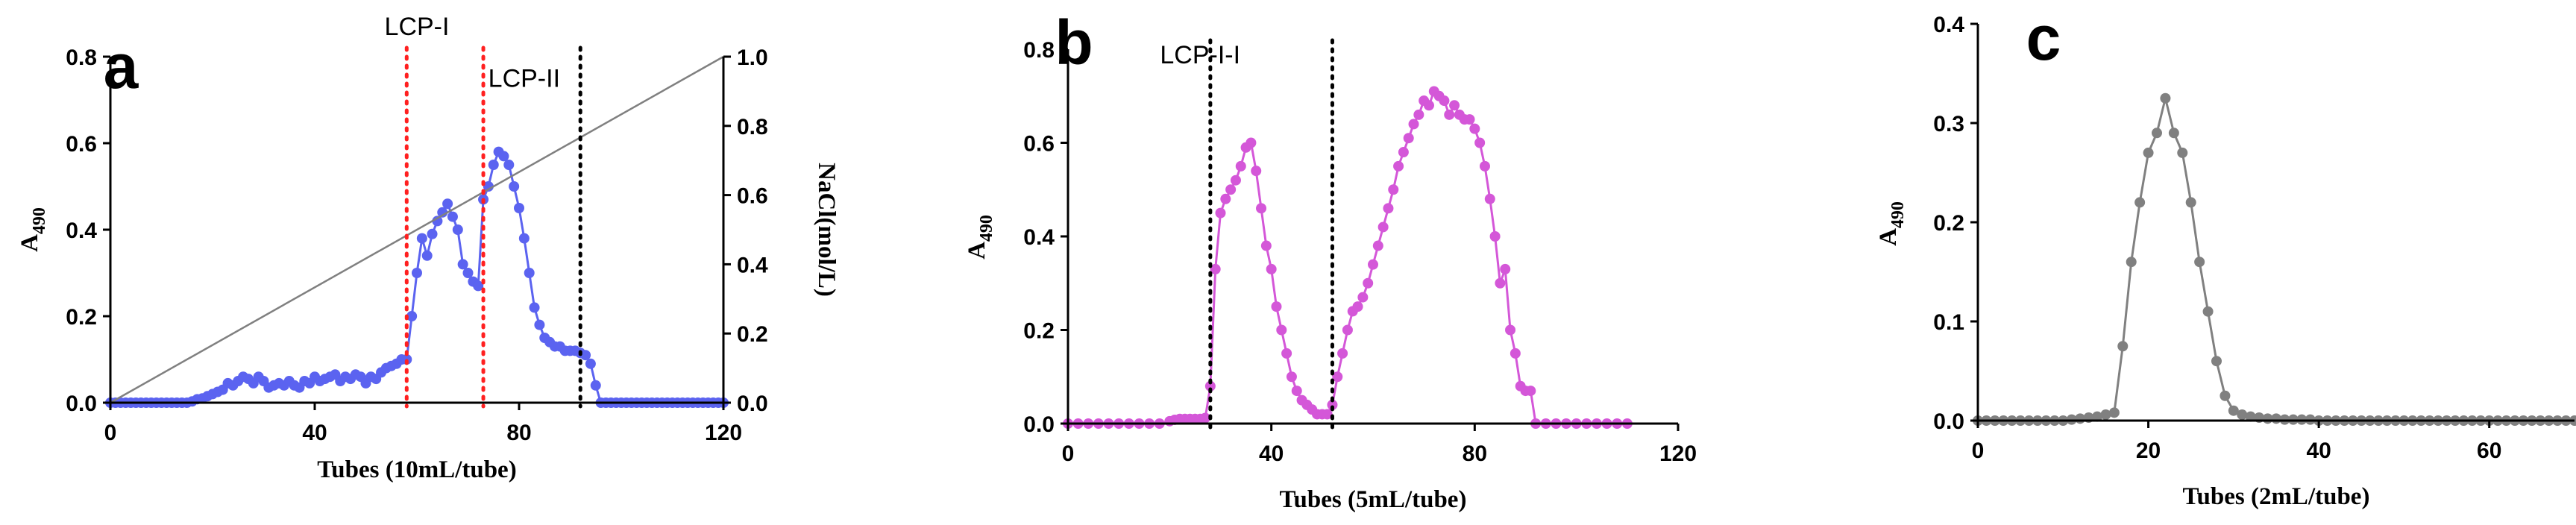 The width and height of the screenshot is (2576, 525). What do you see at coordinates (753, 334) in the screenshot?
I see `y2-tick-label: 0.2` at bounding box center [753, 334].